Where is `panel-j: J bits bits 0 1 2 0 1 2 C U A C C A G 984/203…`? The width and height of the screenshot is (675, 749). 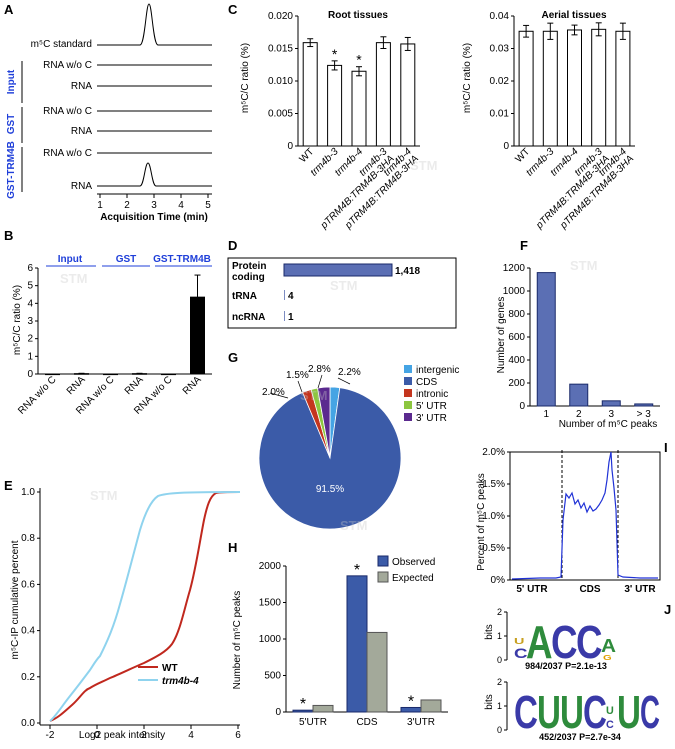
panel-j: J bits bits 0 1 2 0 1 2 C U A C C A G 984/203… is located at coordinates (577, 672).